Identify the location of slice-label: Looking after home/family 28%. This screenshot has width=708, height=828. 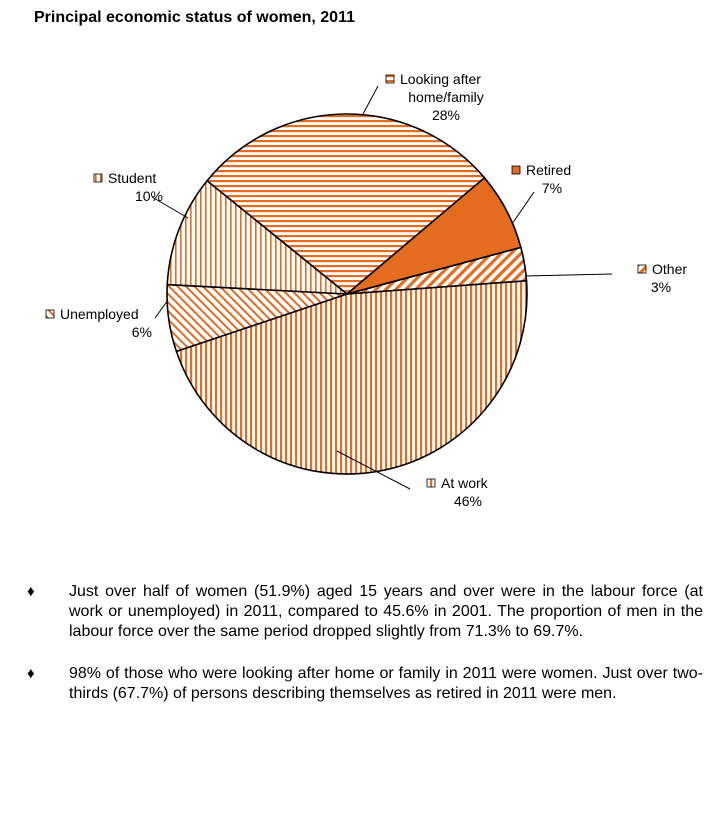
(442, 97).